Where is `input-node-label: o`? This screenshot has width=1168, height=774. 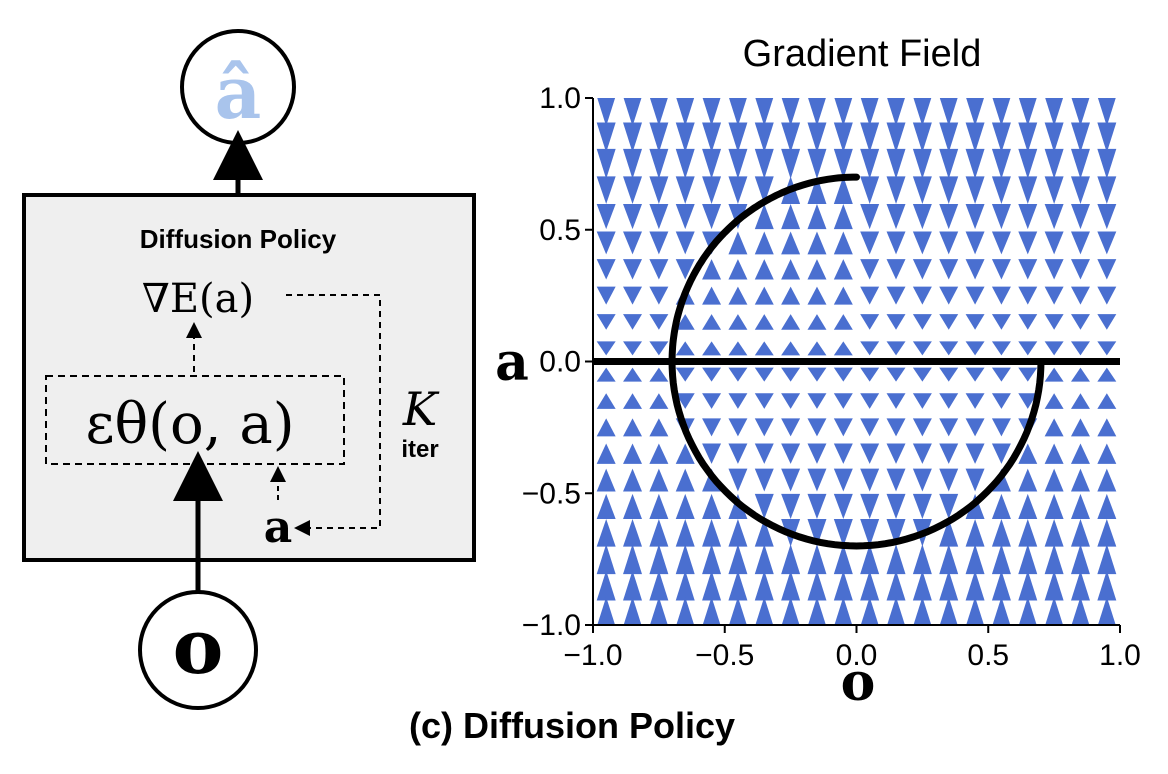
input-node-label: o is located at coordinates (198, 646).